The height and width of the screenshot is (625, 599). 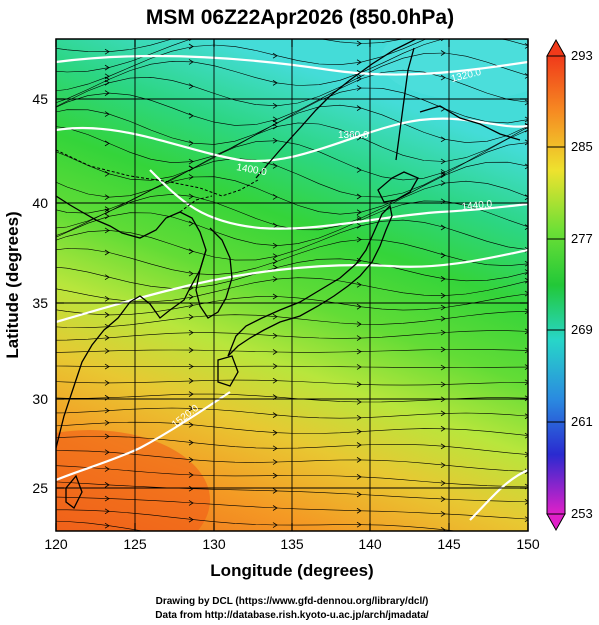 I want to click on x-axis-label: Longitude (degrees), so click(x=291, y=570).